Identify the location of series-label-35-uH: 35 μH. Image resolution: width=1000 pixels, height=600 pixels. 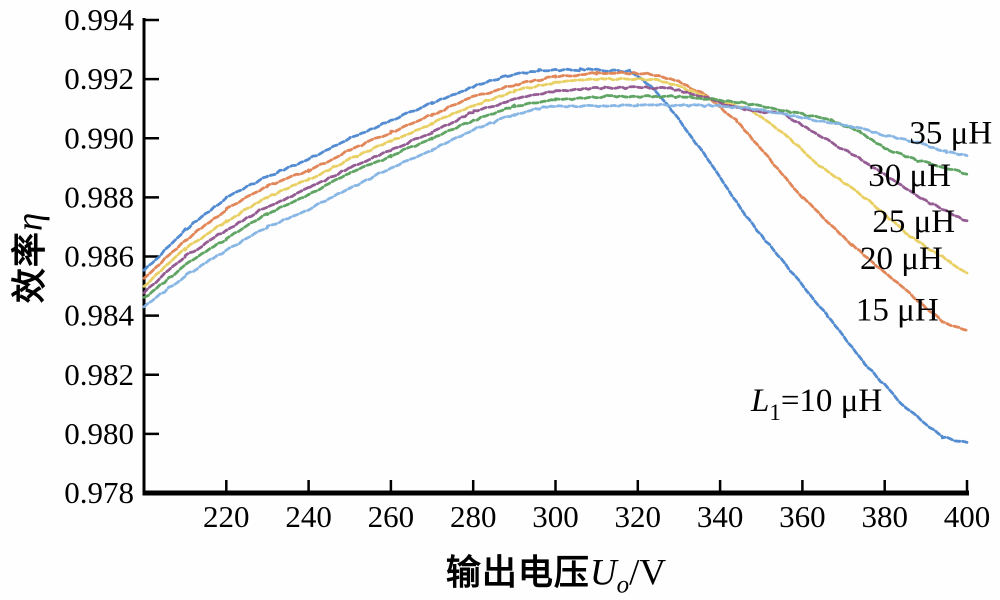
(950, 133).